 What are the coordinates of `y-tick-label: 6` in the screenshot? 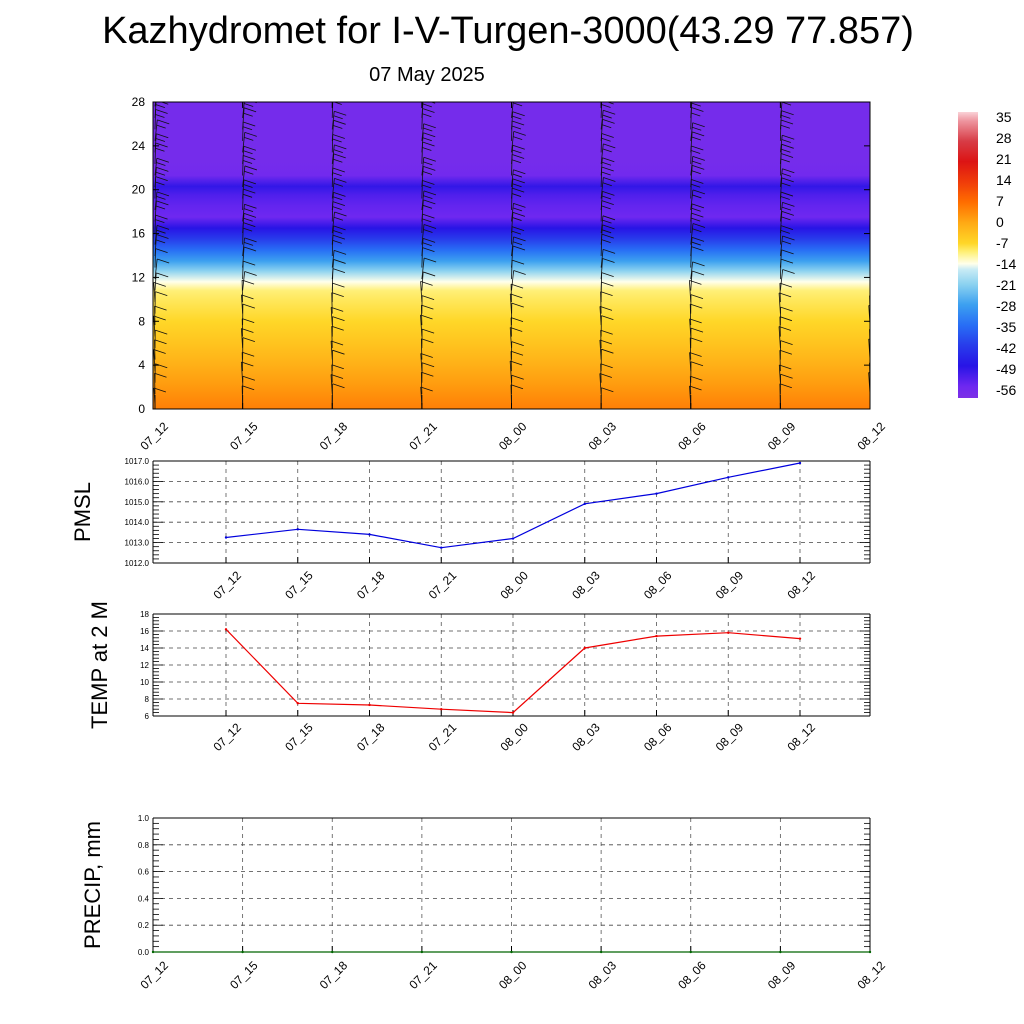 It's located at (147, 716).